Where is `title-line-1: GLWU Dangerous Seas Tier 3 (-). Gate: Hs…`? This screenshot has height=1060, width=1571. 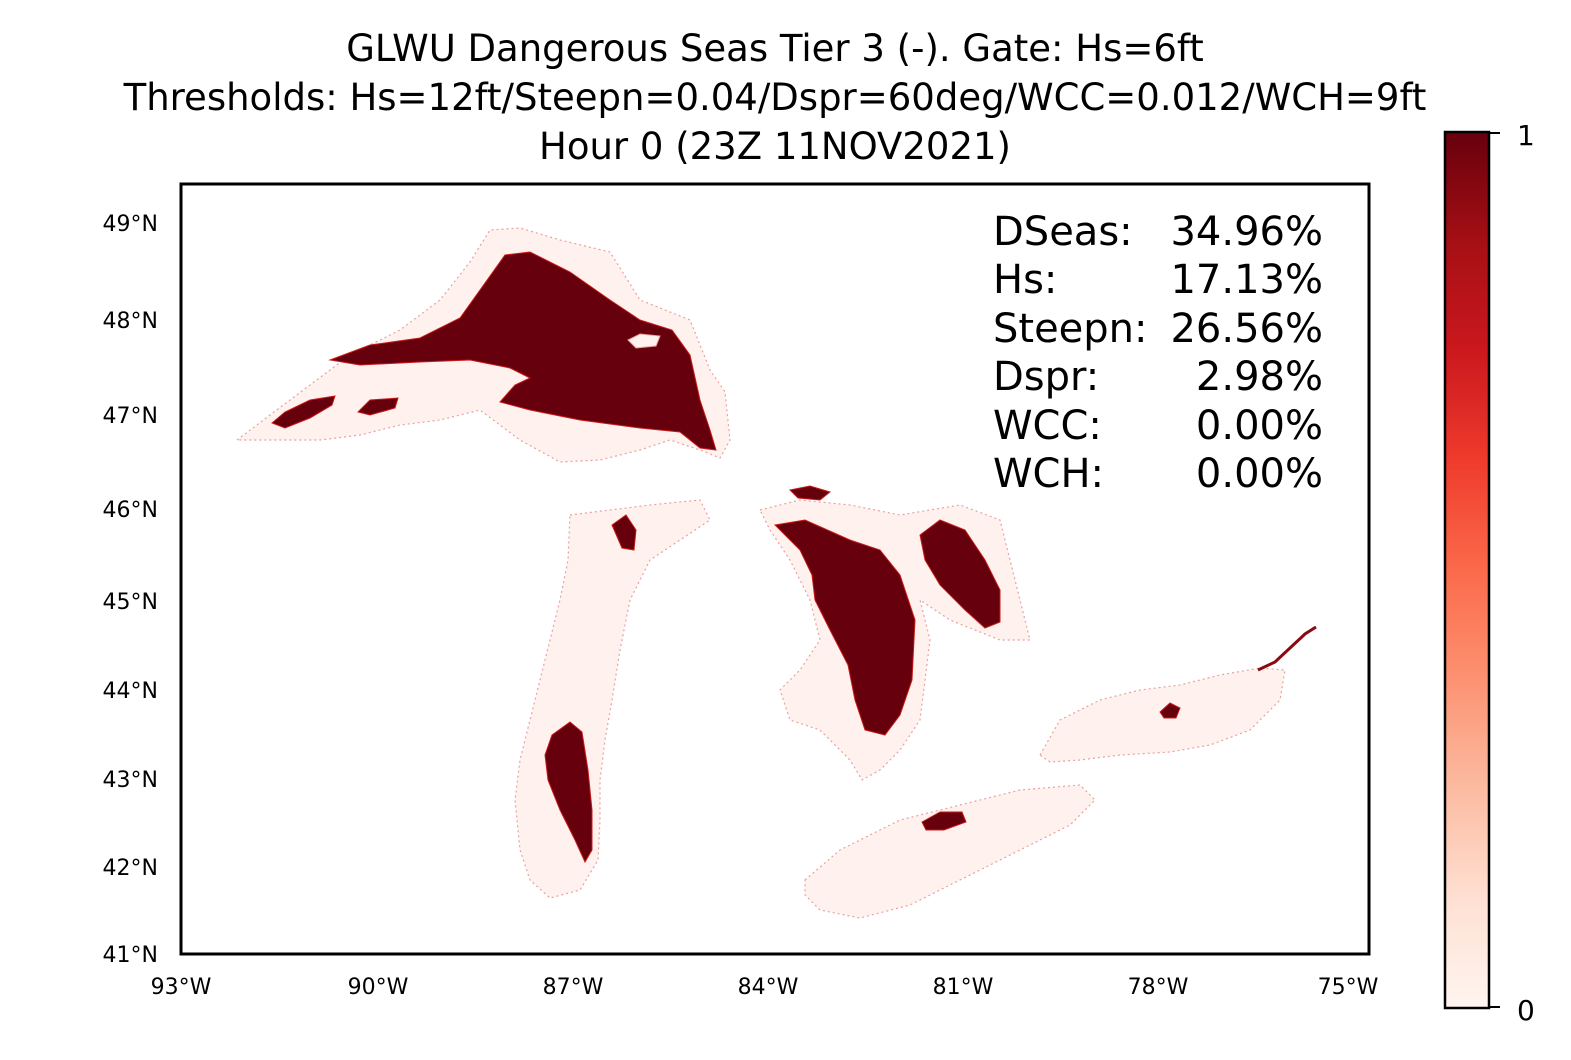 title-line-1: GLWU Dangerous Seas Tier 3 (-). Gate: Hs… is located at coordinates (775, 48).